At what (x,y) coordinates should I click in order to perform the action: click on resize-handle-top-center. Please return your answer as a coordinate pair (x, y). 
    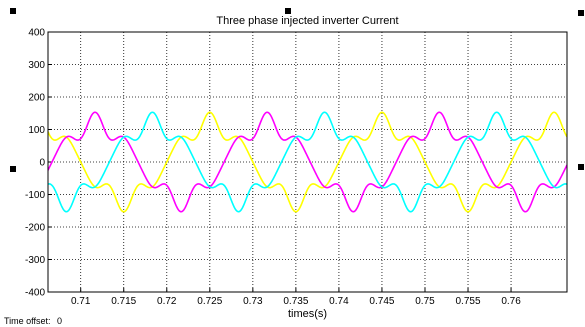
    Looking at the image, I should click on (288, 11).